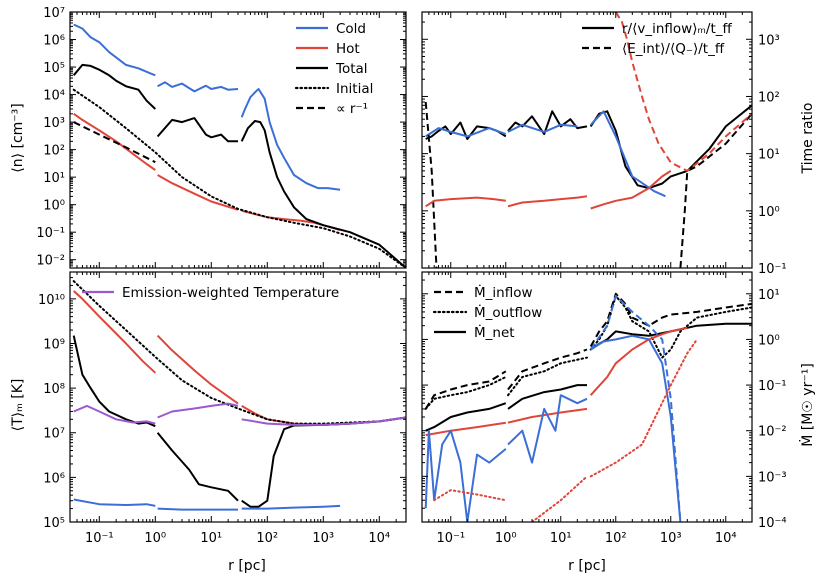 The image size is (830, 578). I want to click on series-line--inflow-total--seg0, so click(465, 390).